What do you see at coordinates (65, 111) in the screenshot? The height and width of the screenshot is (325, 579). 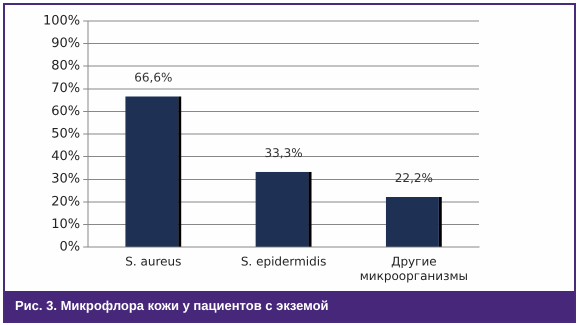 I see `y-tick-label: 60%` at bounding box center [65, 111].